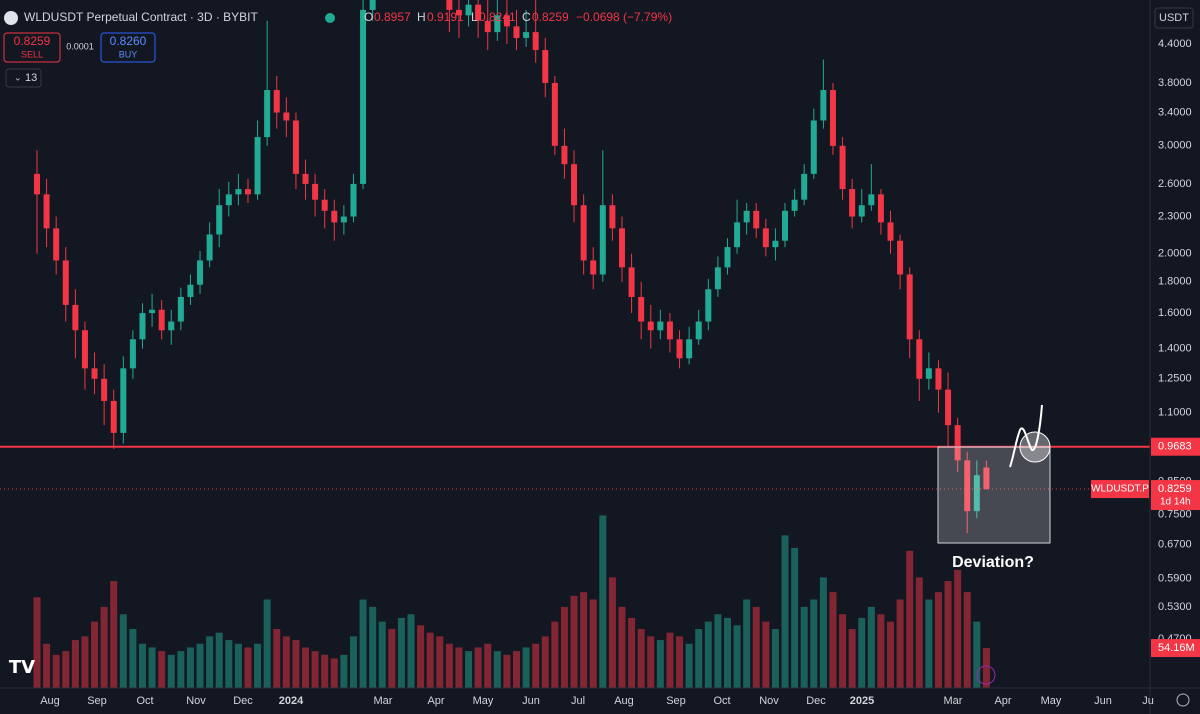 The width and height of the screenshot is (1200, 714). What do you see at coordinates (1175, 112) in the screenshot?
I see `y-tick-label: 3.4000` at bounding box center [1175, 112].